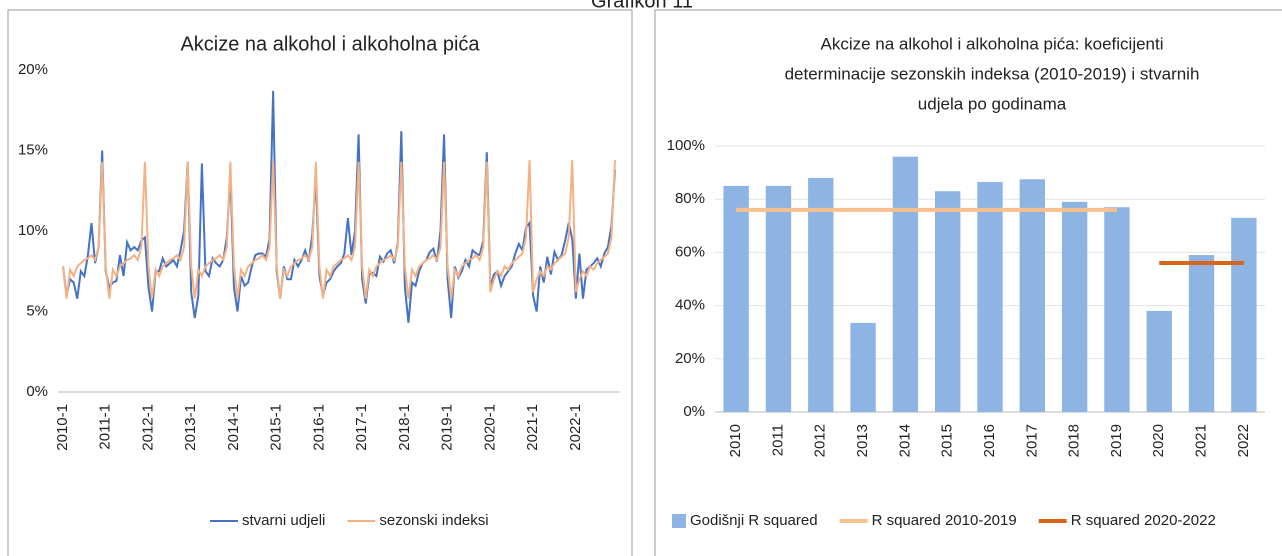 This screenshot has height=556, width=1282. I want to click on x-tick-label: 2014-1, so click(233, 427).